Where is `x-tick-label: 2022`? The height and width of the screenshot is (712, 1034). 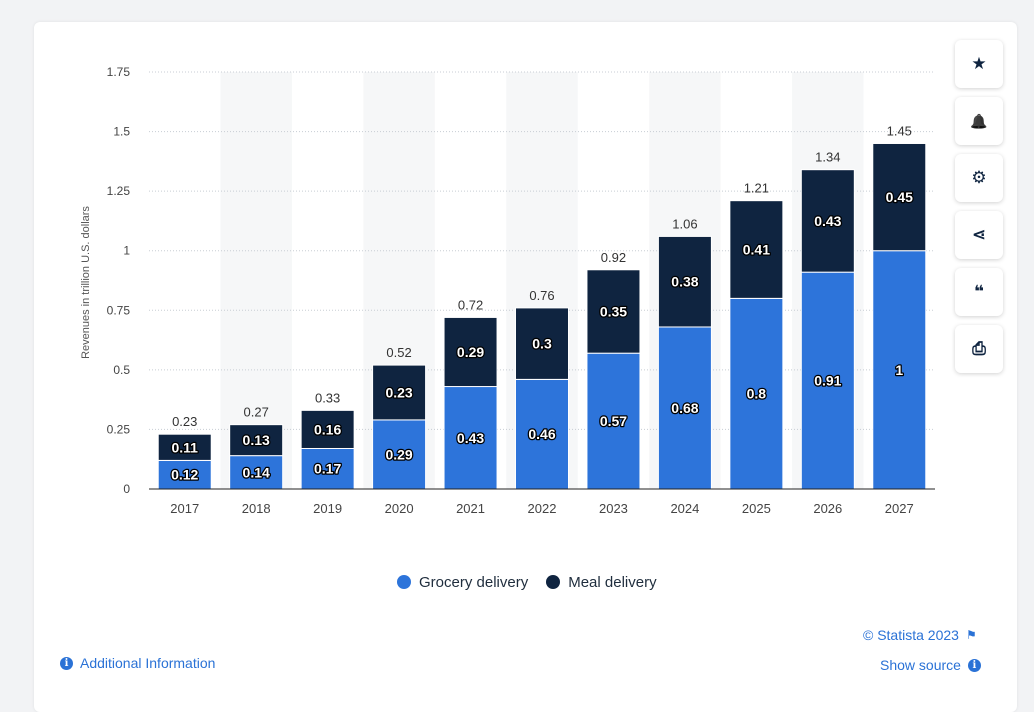 x-tick-label: 2022 is located at coordinates (542, 508).